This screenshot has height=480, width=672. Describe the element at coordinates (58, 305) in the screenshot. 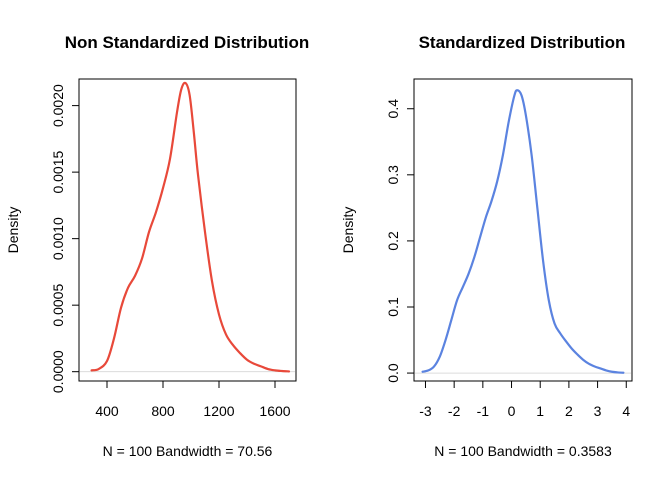

I see `y-tick-label: 0.0005` at that location.